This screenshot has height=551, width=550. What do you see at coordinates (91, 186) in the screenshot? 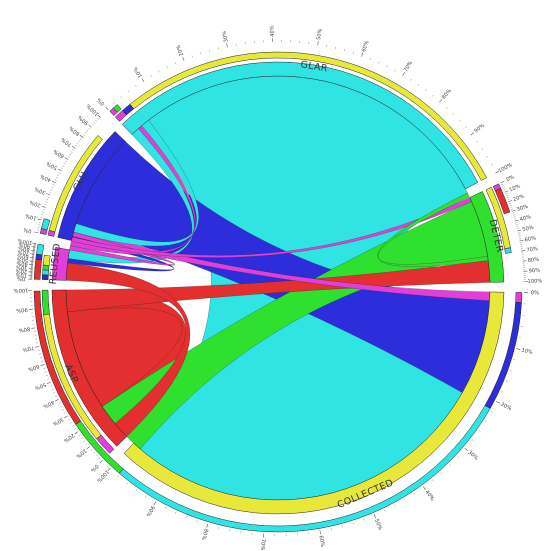
I see `arc-glu` at bounding box center [91, 186].